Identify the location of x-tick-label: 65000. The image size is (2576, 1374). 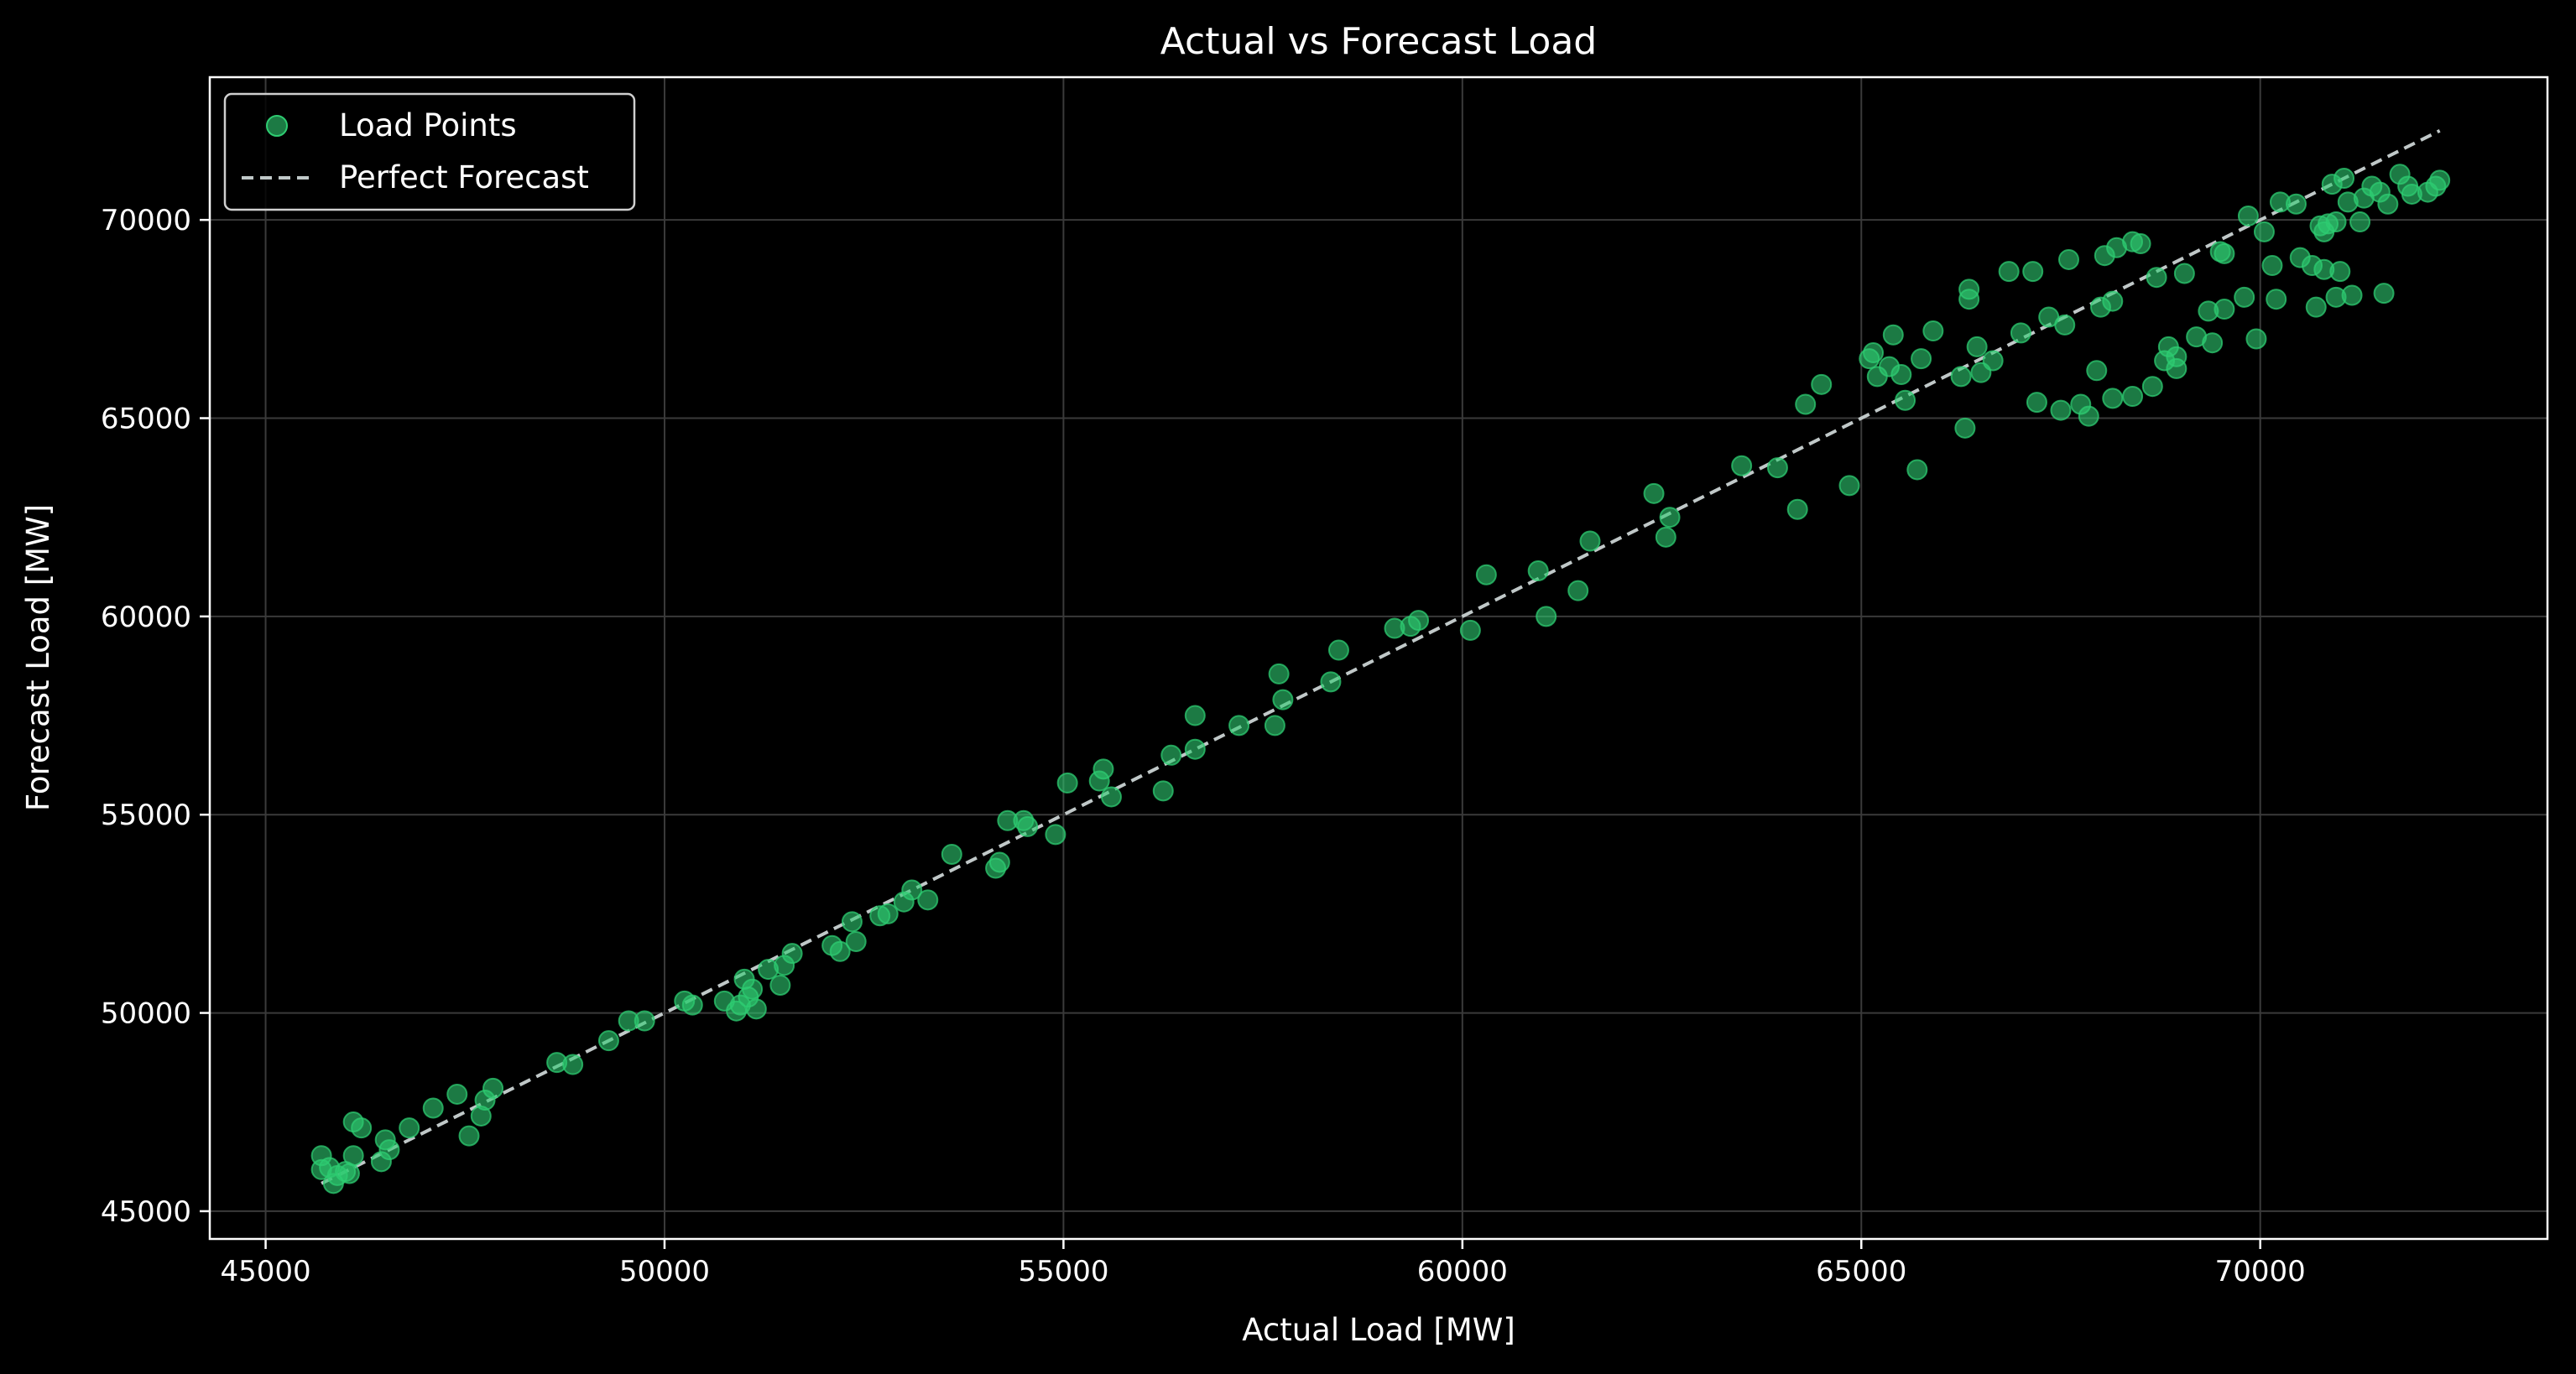
(1861, 1271).